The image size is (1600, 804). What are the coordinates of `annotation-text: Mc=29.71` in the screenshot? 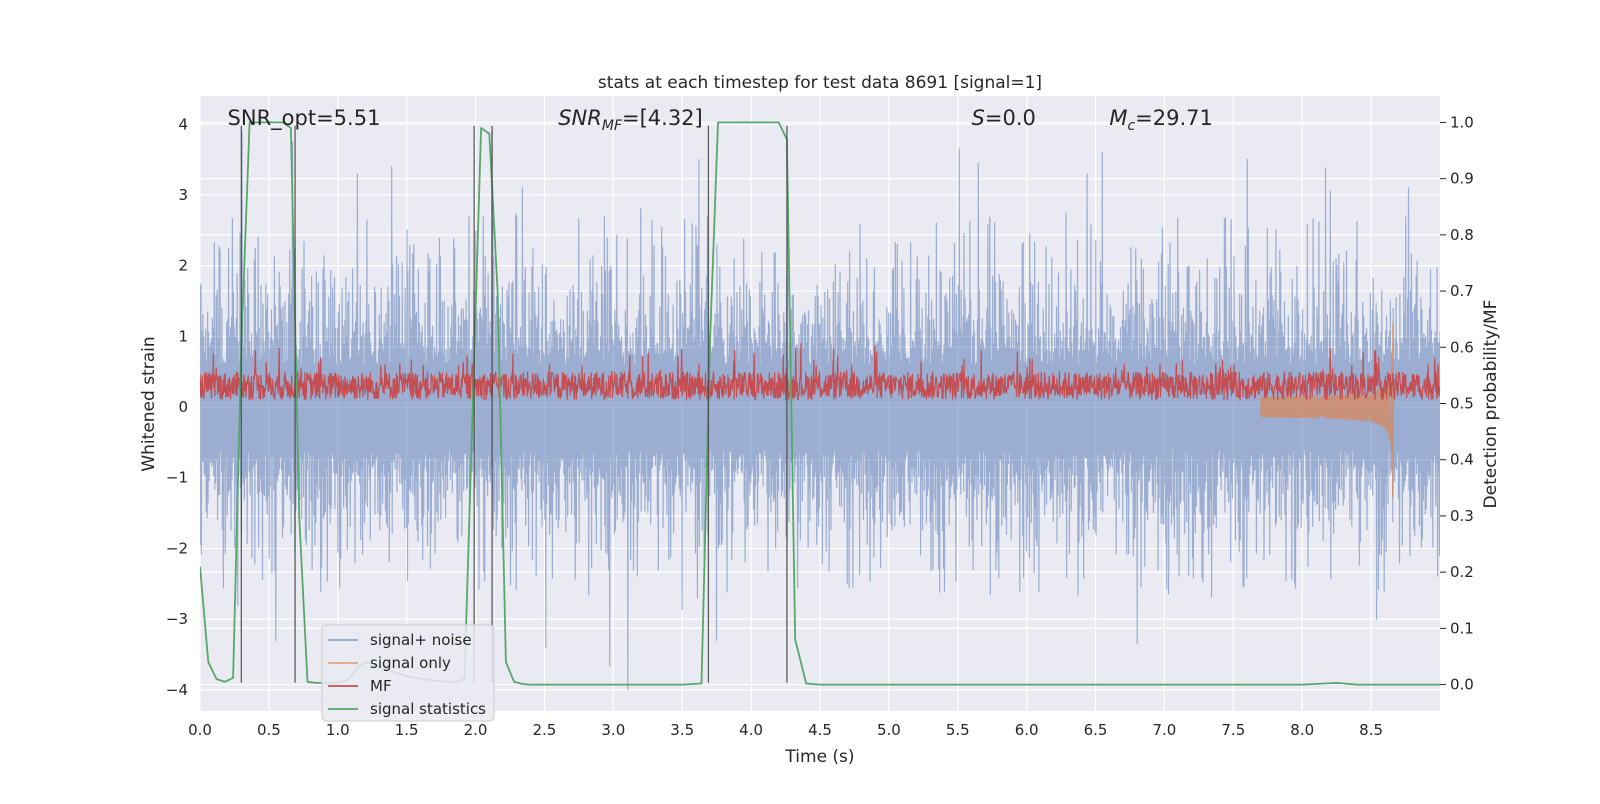 It's located at (1161, 120).